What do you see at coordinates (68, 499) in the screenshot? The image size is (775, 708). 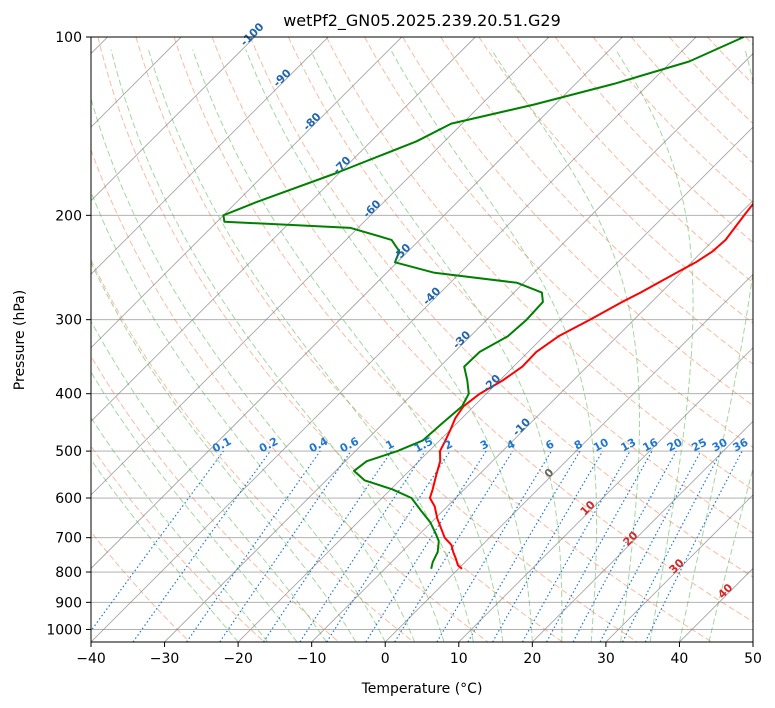 I see `y-tick-label: 600` at bounding box center [68, 499].